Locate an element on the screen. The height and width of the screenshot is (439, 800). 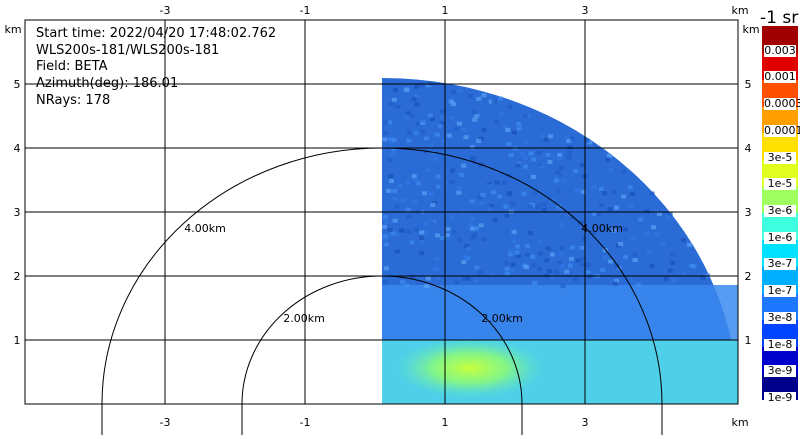
y-unit-left: km is located at coordinates (12, 29).